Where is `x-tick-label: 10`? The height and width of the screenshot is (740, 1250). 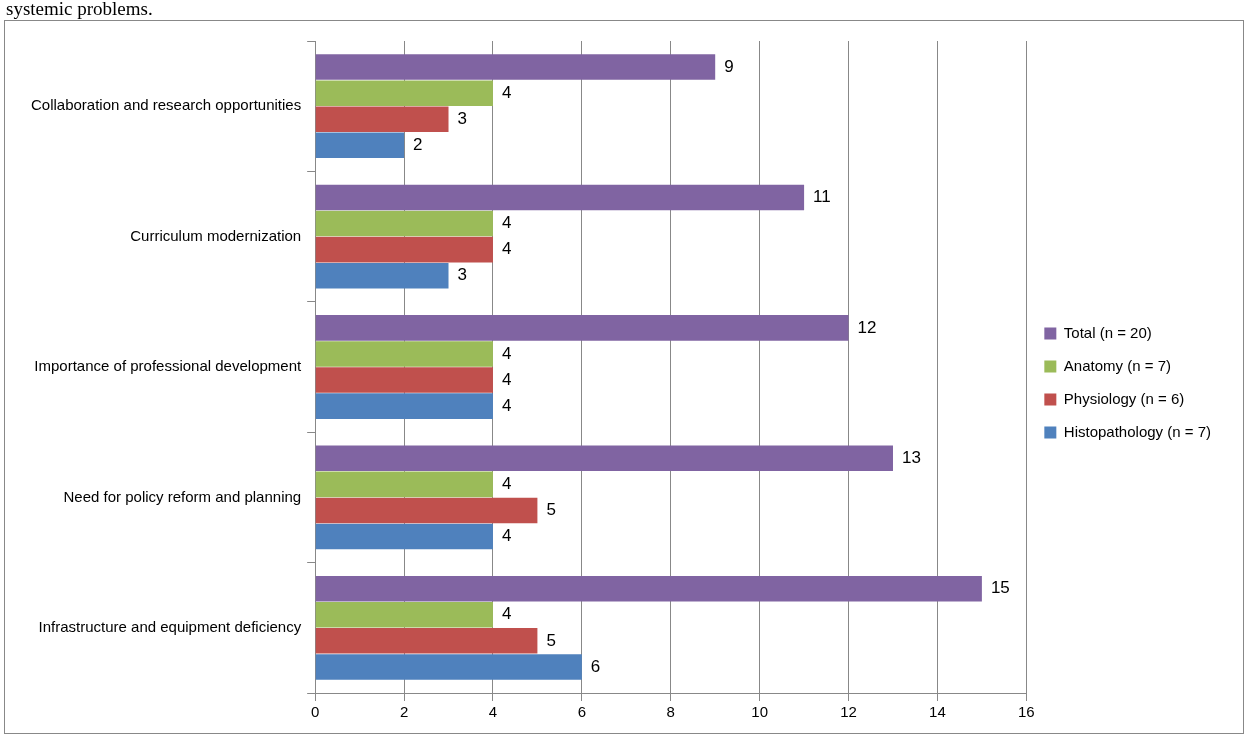 x-tick-label: 10 is located at coordinates (759, 712).